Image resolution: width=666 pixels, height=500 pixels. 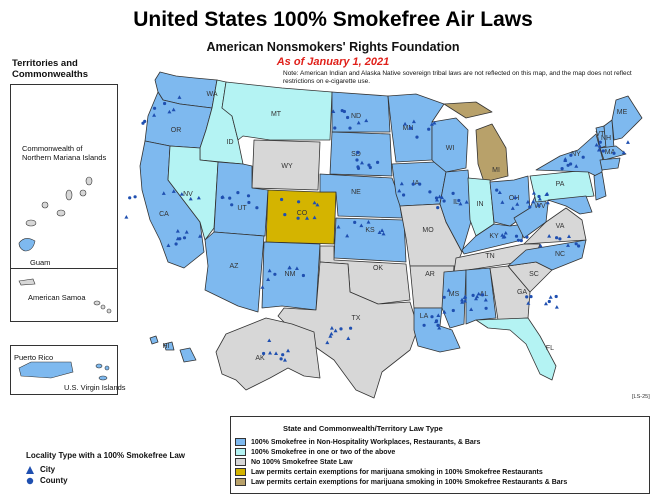 I want to click on territory-box-samoa, so click(x=64, y=295).